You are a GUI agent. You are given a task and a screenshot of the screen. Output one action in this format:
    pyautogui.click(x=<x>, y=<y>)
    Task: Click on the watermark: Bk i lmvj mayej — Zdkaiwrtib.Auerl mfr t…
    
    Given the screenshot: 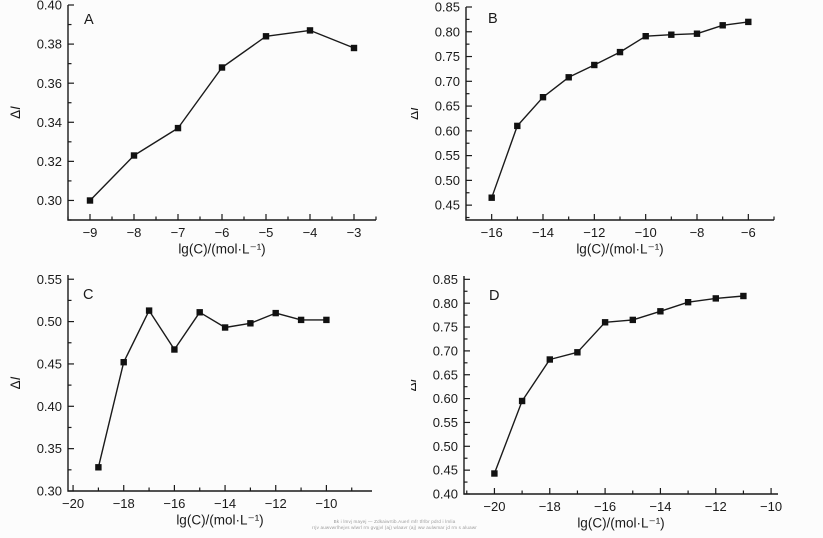 What is the action you would take?
    pyautogui.click(x=394, y=524)
    